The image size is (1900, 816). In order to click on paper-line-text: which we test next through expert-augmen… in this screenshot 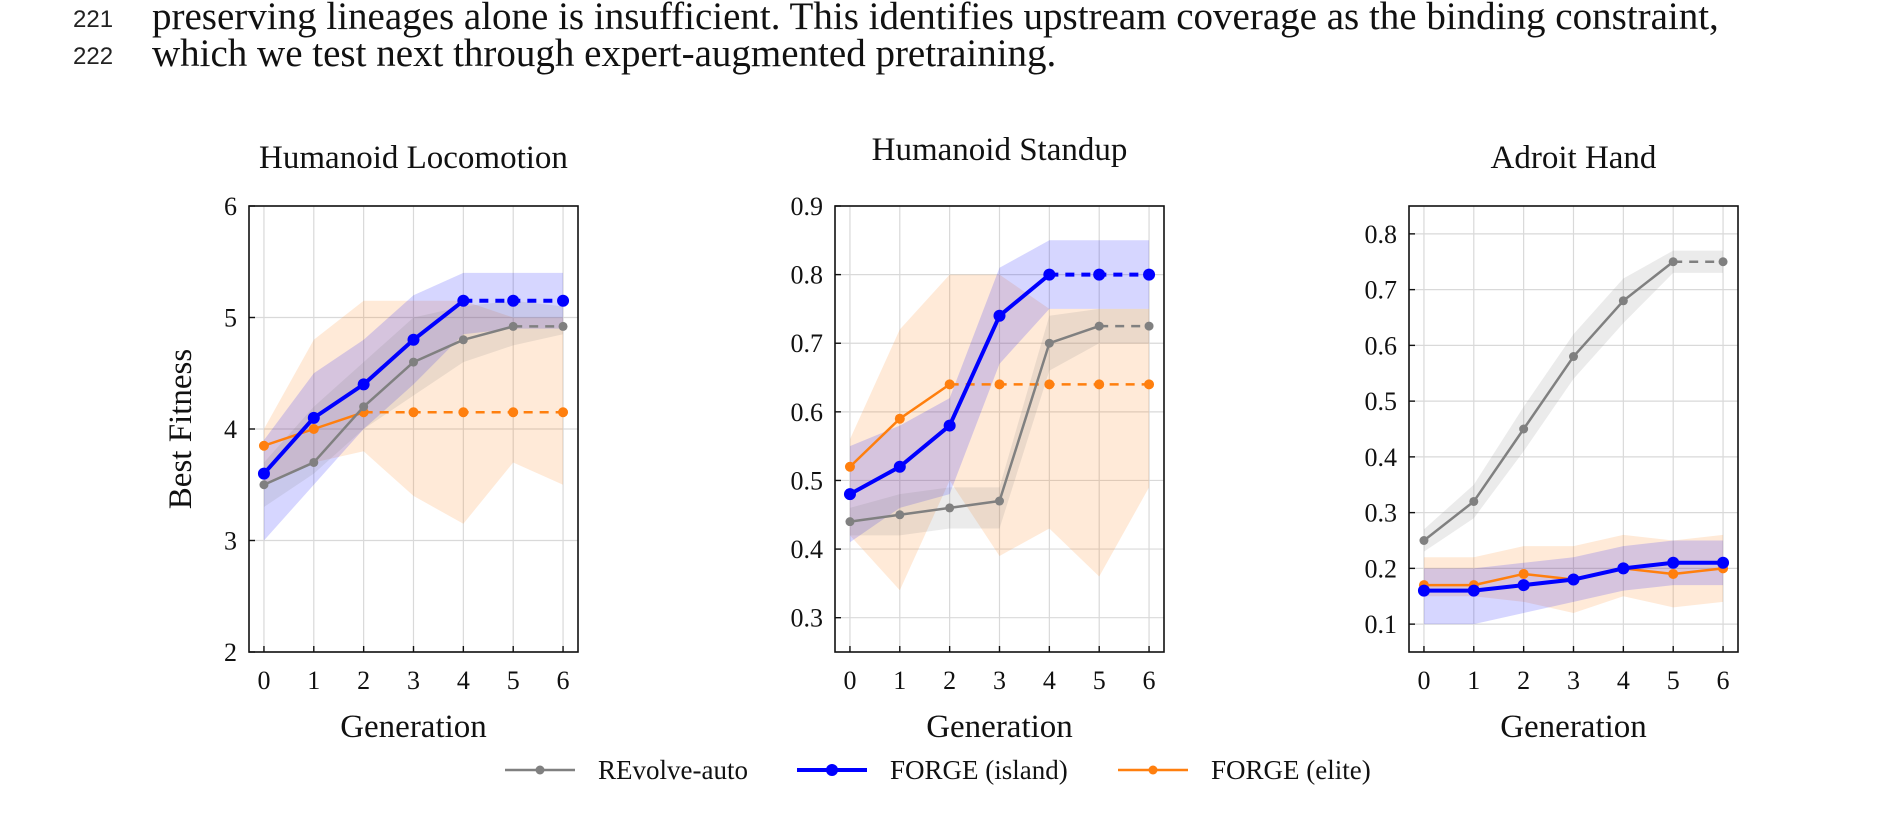, I will do `click(604, 53)`.